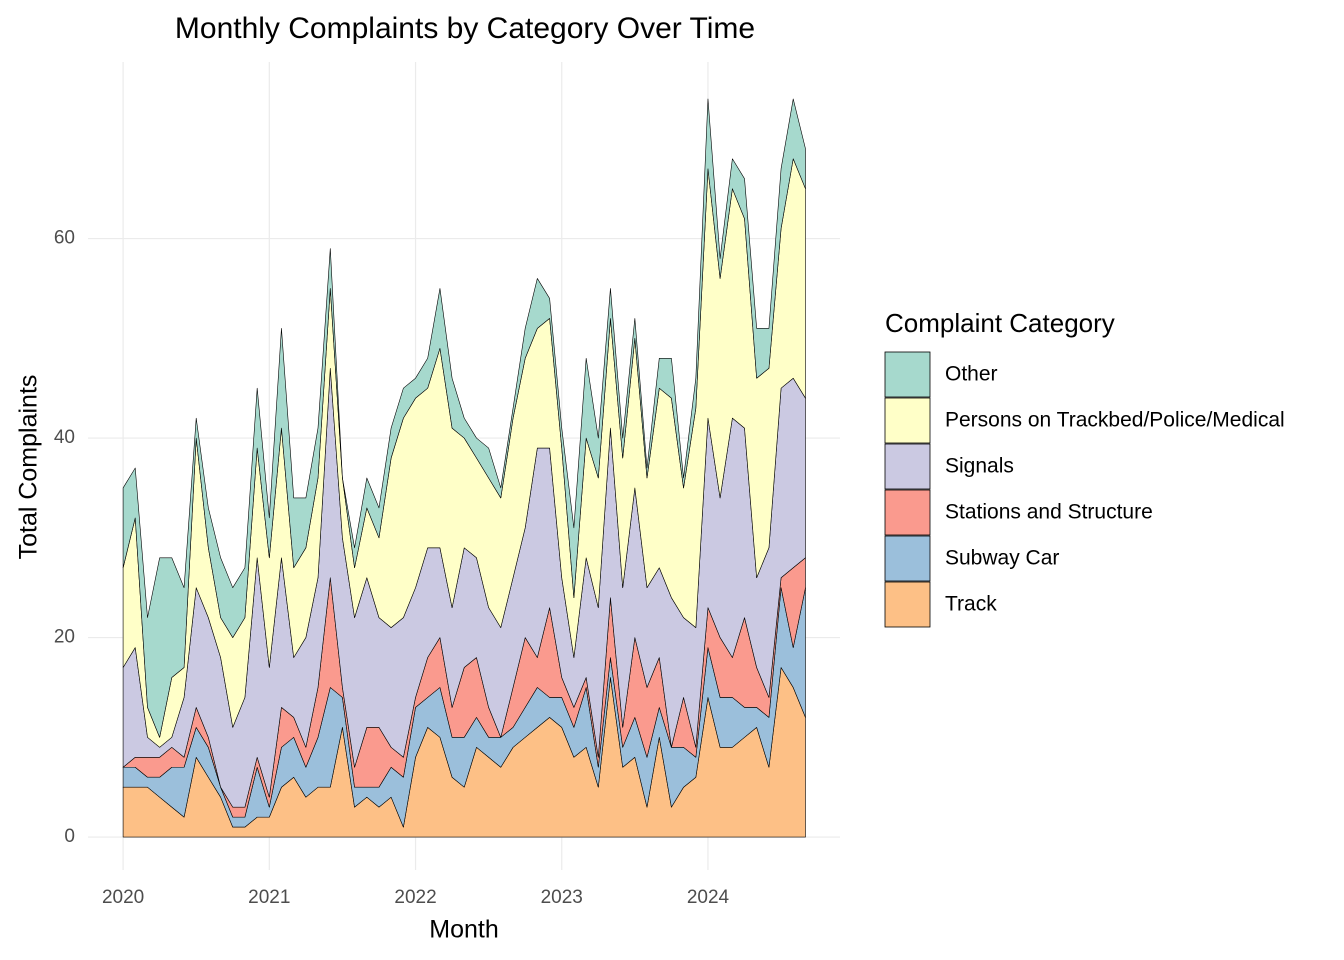 The height and width of the screenshot is (960, 1344). I want to click on legend-label: Track, so click(971, 604).